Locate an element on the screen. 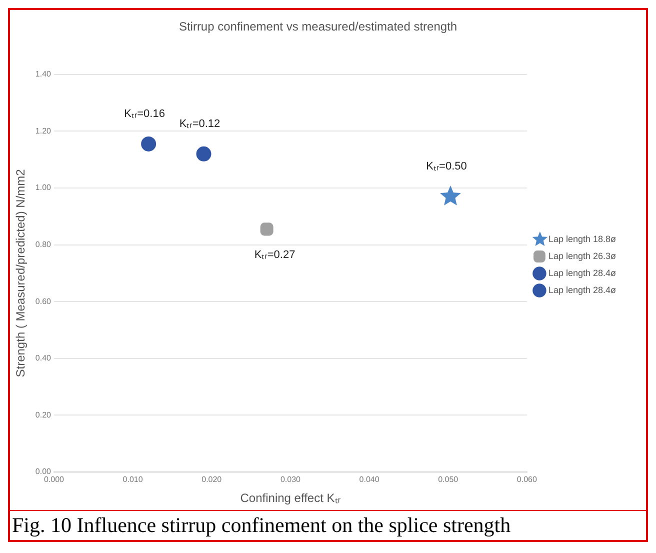 This screenshot has width=656, height=553. x-tick-label: 0.010 is located at coordinates (133, 479).